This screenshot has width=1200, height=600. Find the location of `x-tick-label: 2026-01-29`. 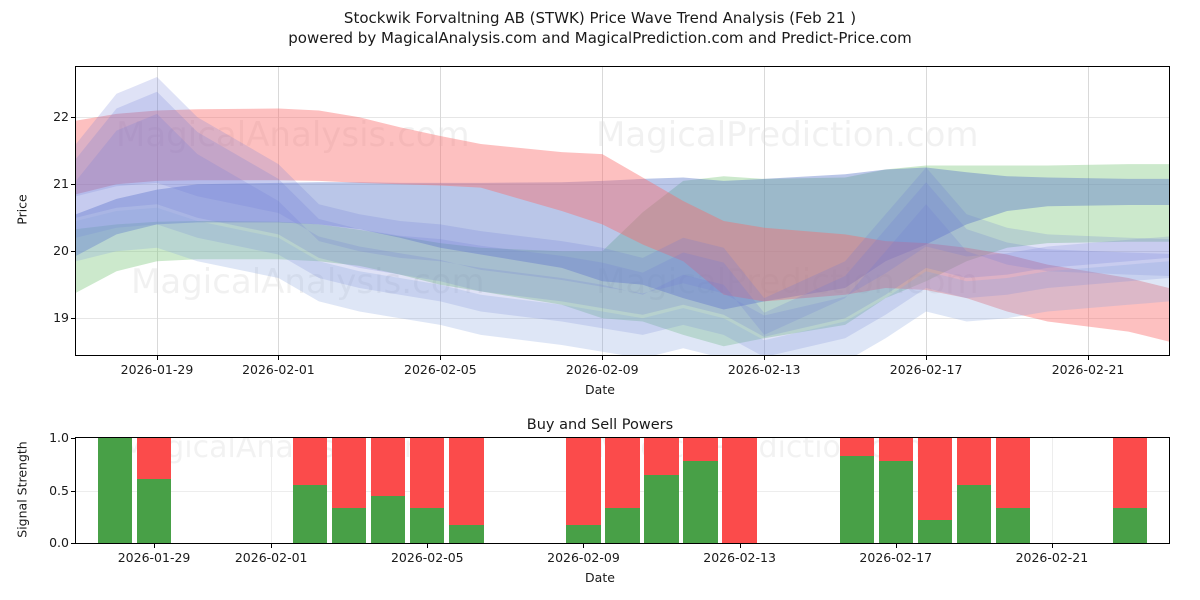

x-tick-label: 2026-01-29 is located at coordinates (157, 369).